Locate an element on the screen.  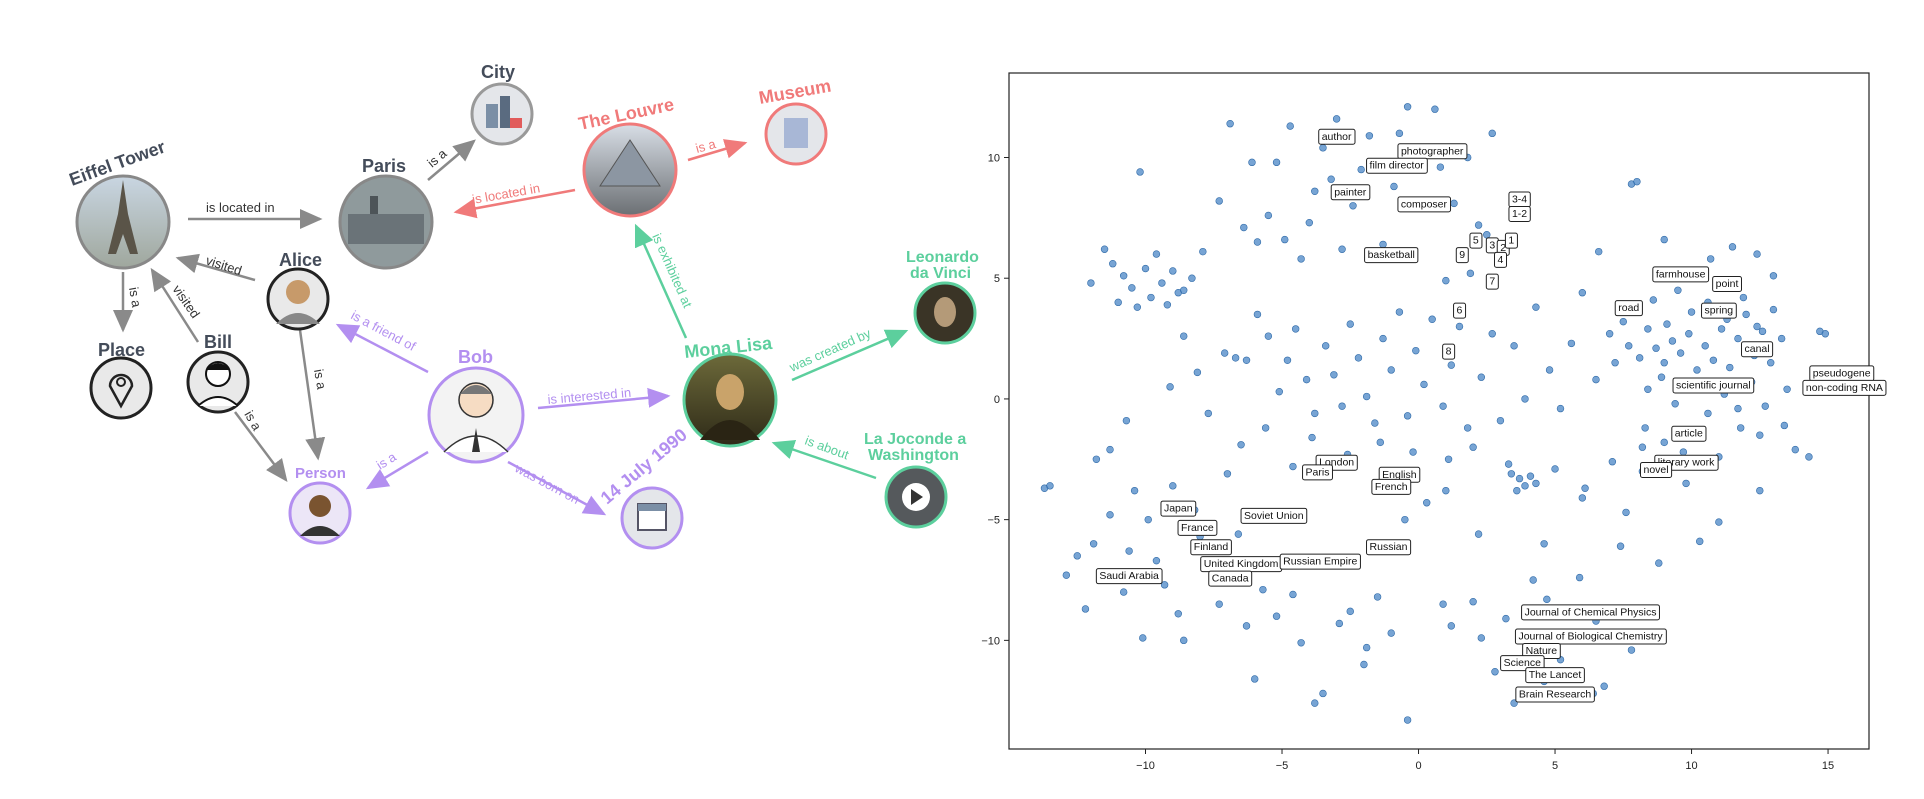
y-tick-label: −5 is located at coordinates (993, 521).